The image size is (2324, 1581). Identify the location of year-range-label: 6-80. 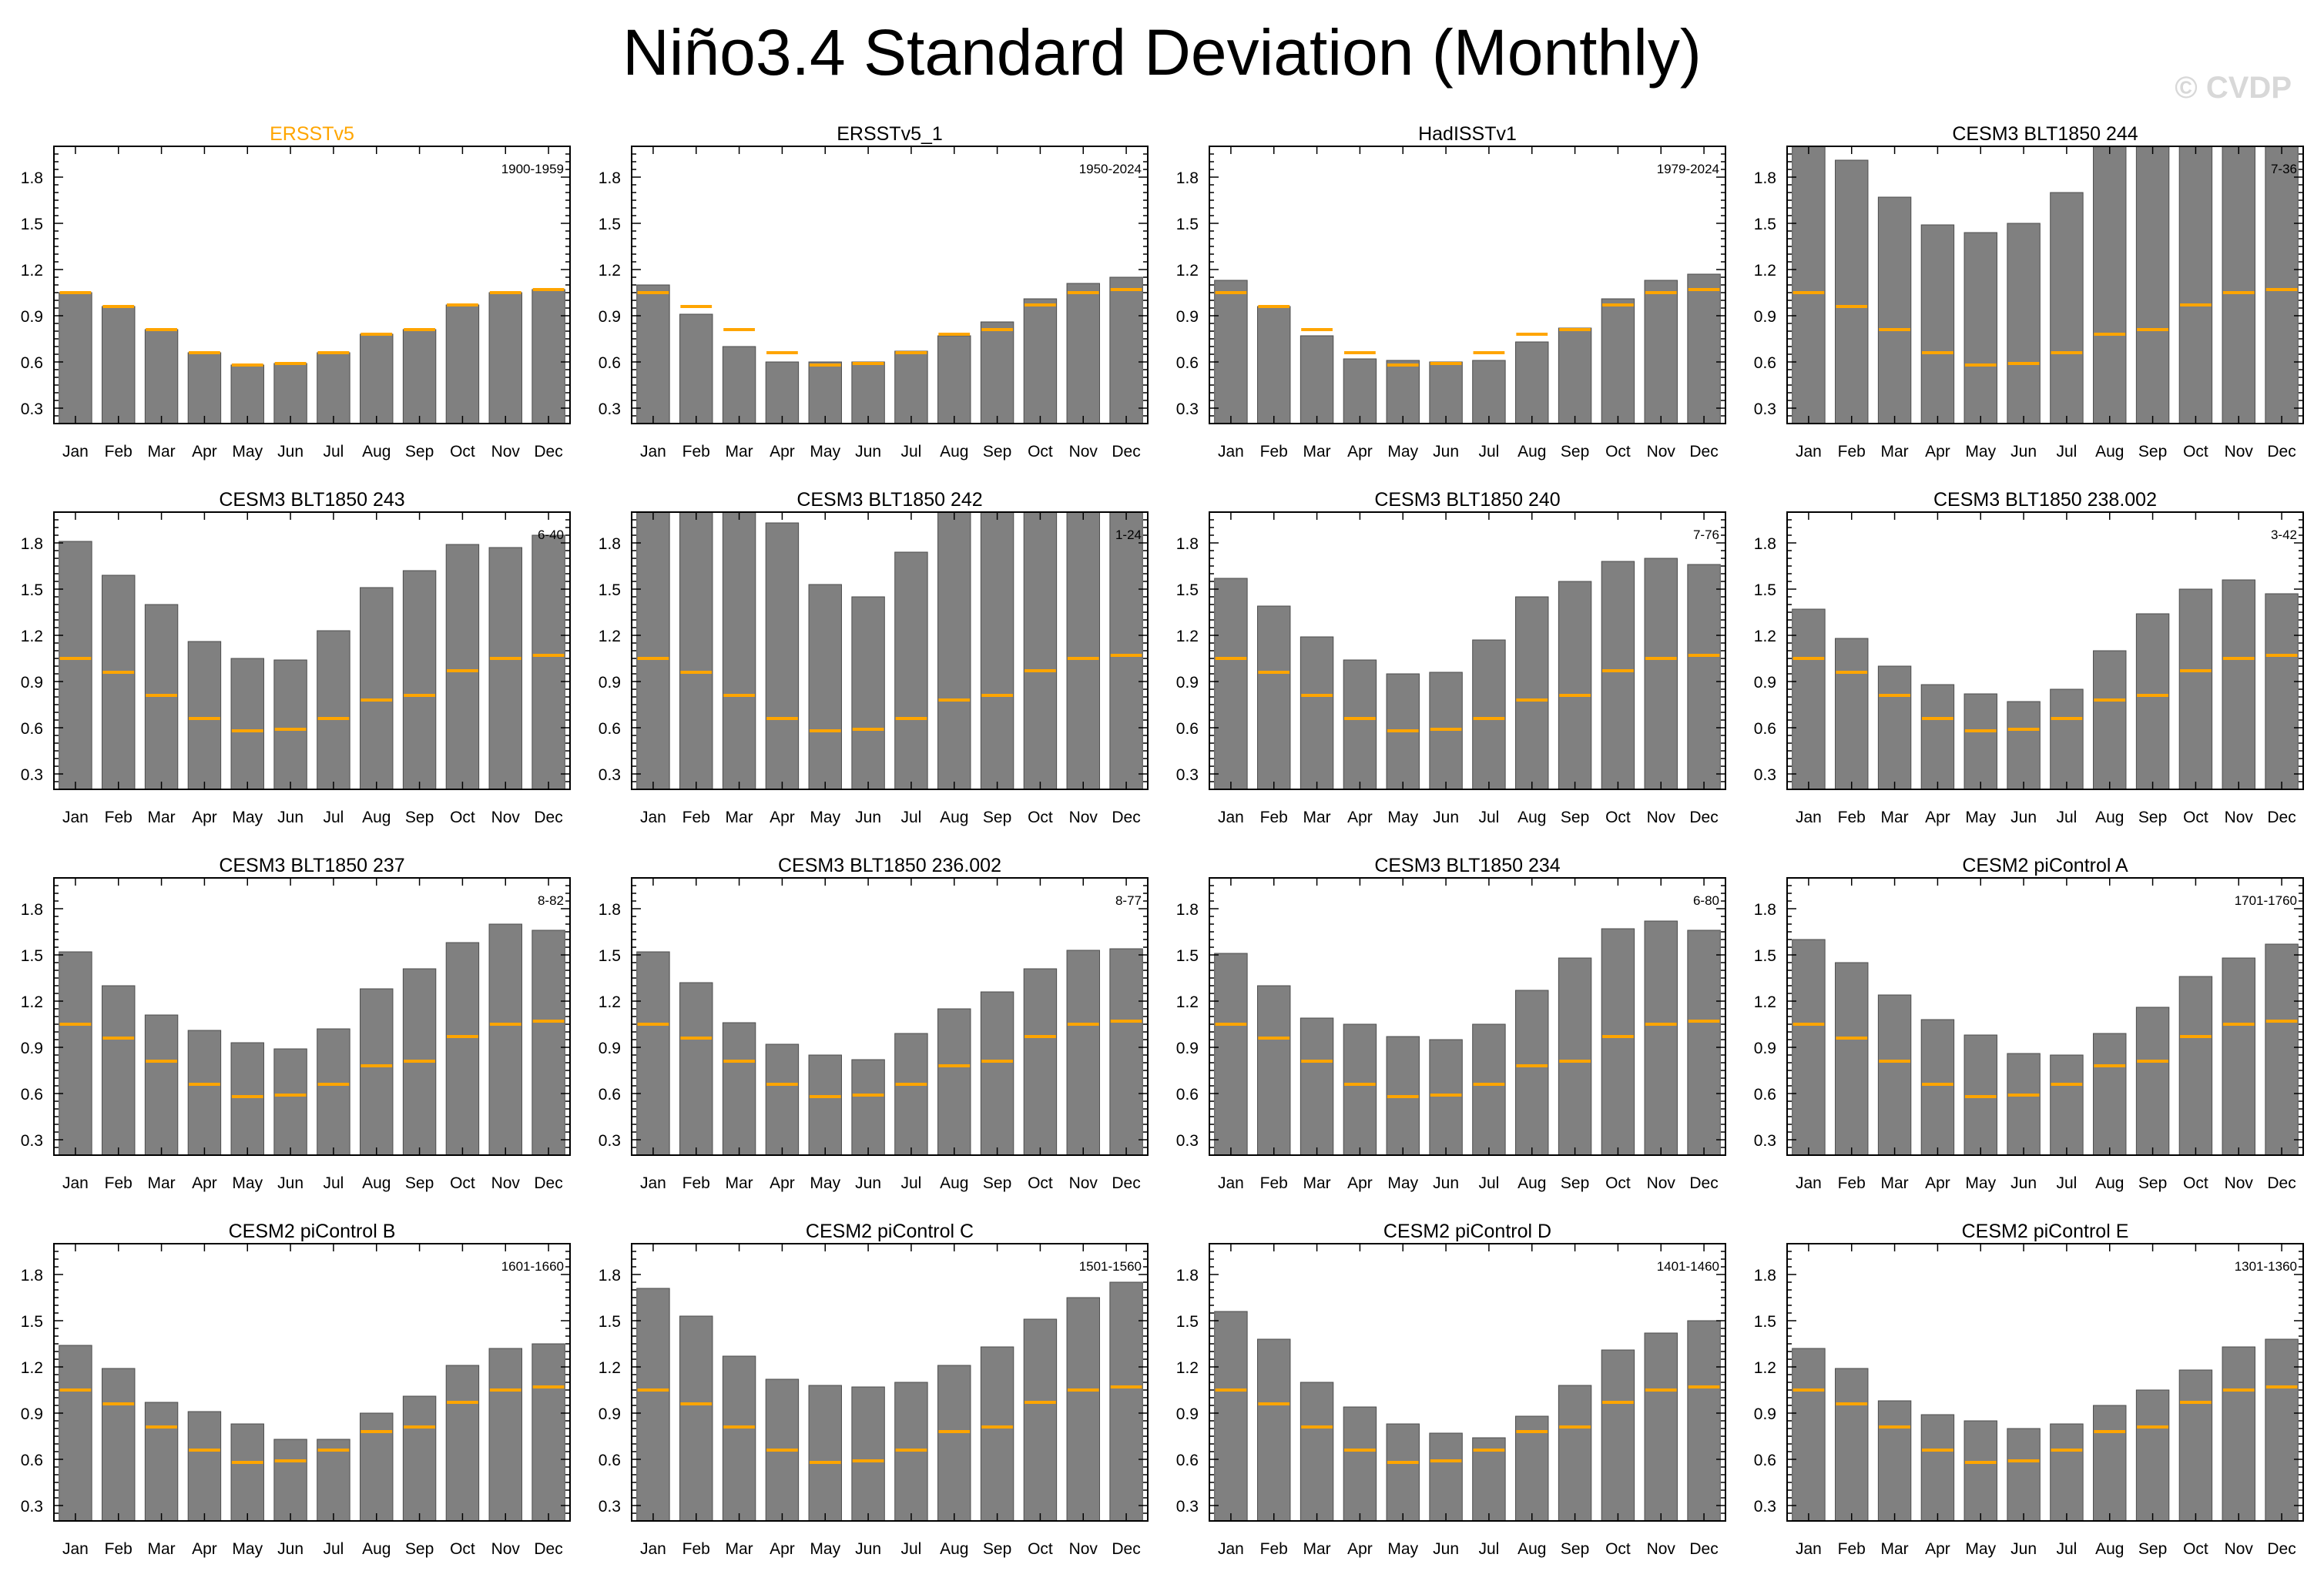
(1706, 900).